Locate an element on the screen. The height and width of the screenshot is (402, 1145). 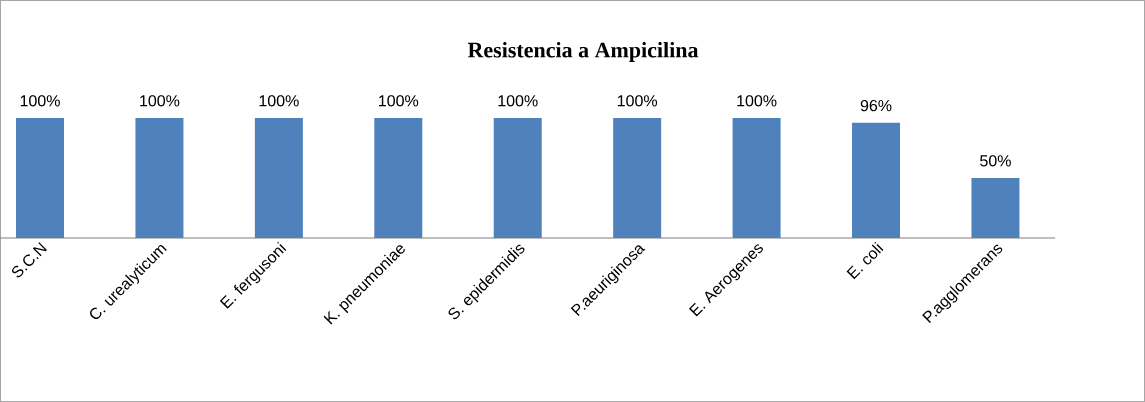
x-tick-label: E. coli is located at coordinates (865, 260).